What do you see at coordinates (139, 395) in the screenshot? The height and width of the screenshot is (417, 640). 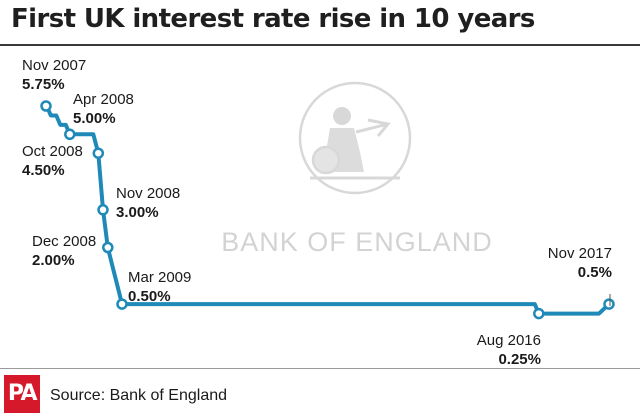 I see `source-note: Source: Bank of England` at bounding box center [139, 395].